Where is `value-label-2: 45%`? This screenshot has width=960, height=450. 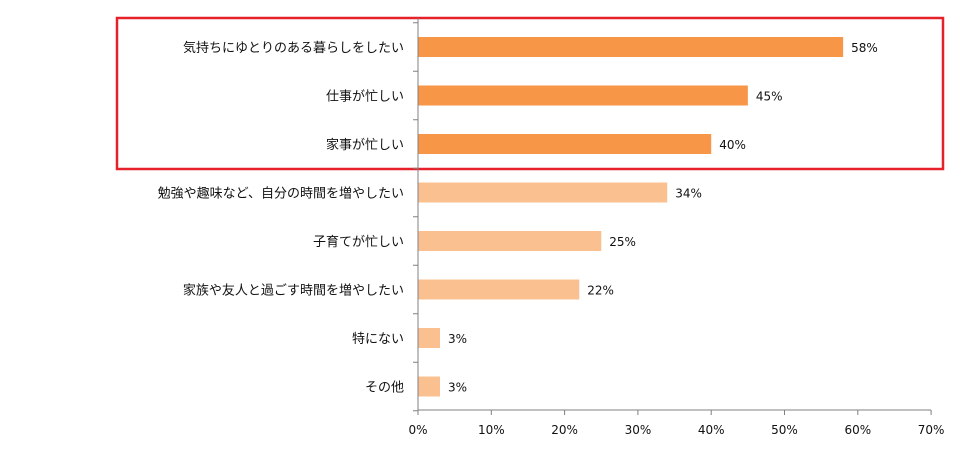 value-label-2: 45% is located at coordinates (769, 97).